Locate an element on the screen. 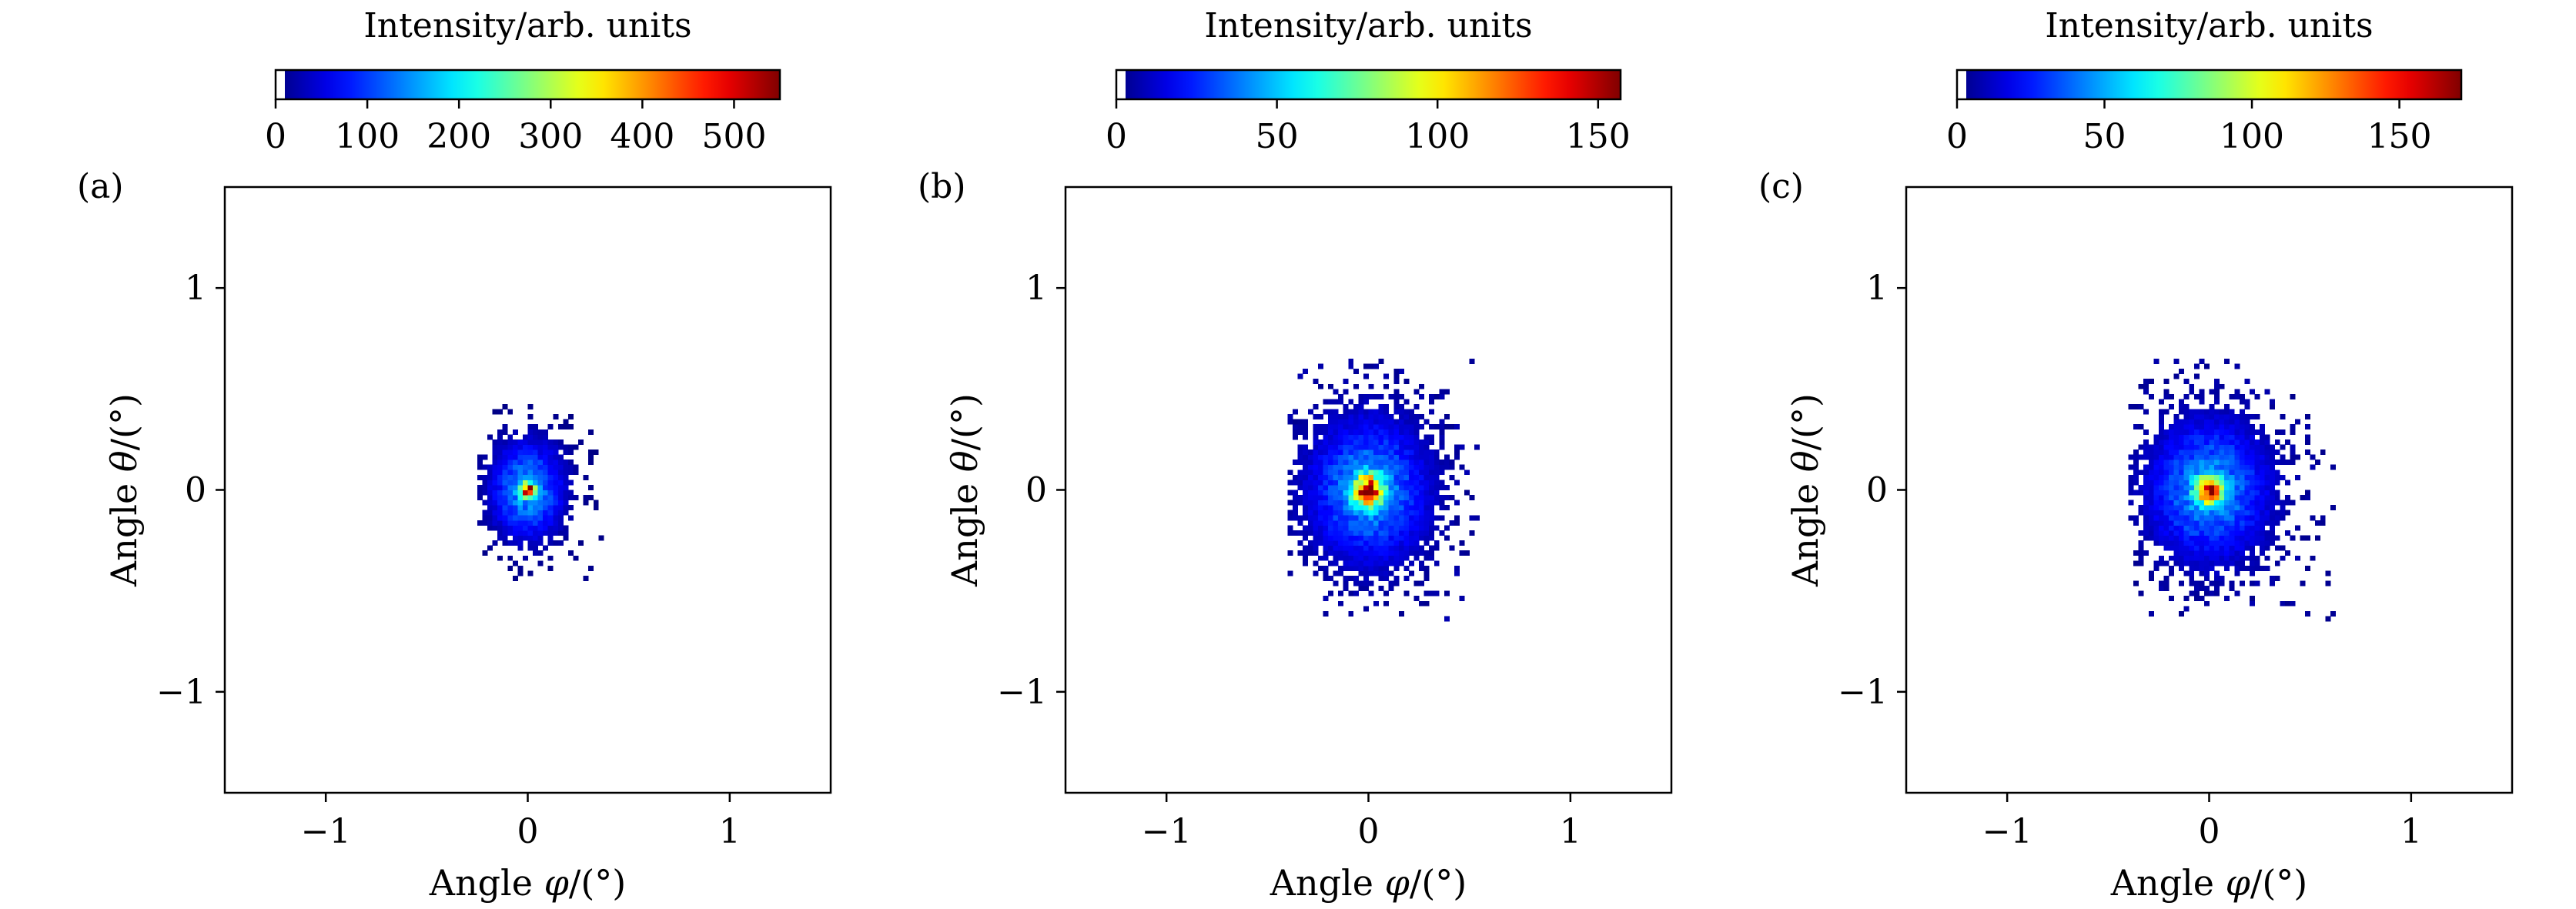 This screenshot has width=2576, height=909. colorbar-underflow is located at coordinates (1962, 84).